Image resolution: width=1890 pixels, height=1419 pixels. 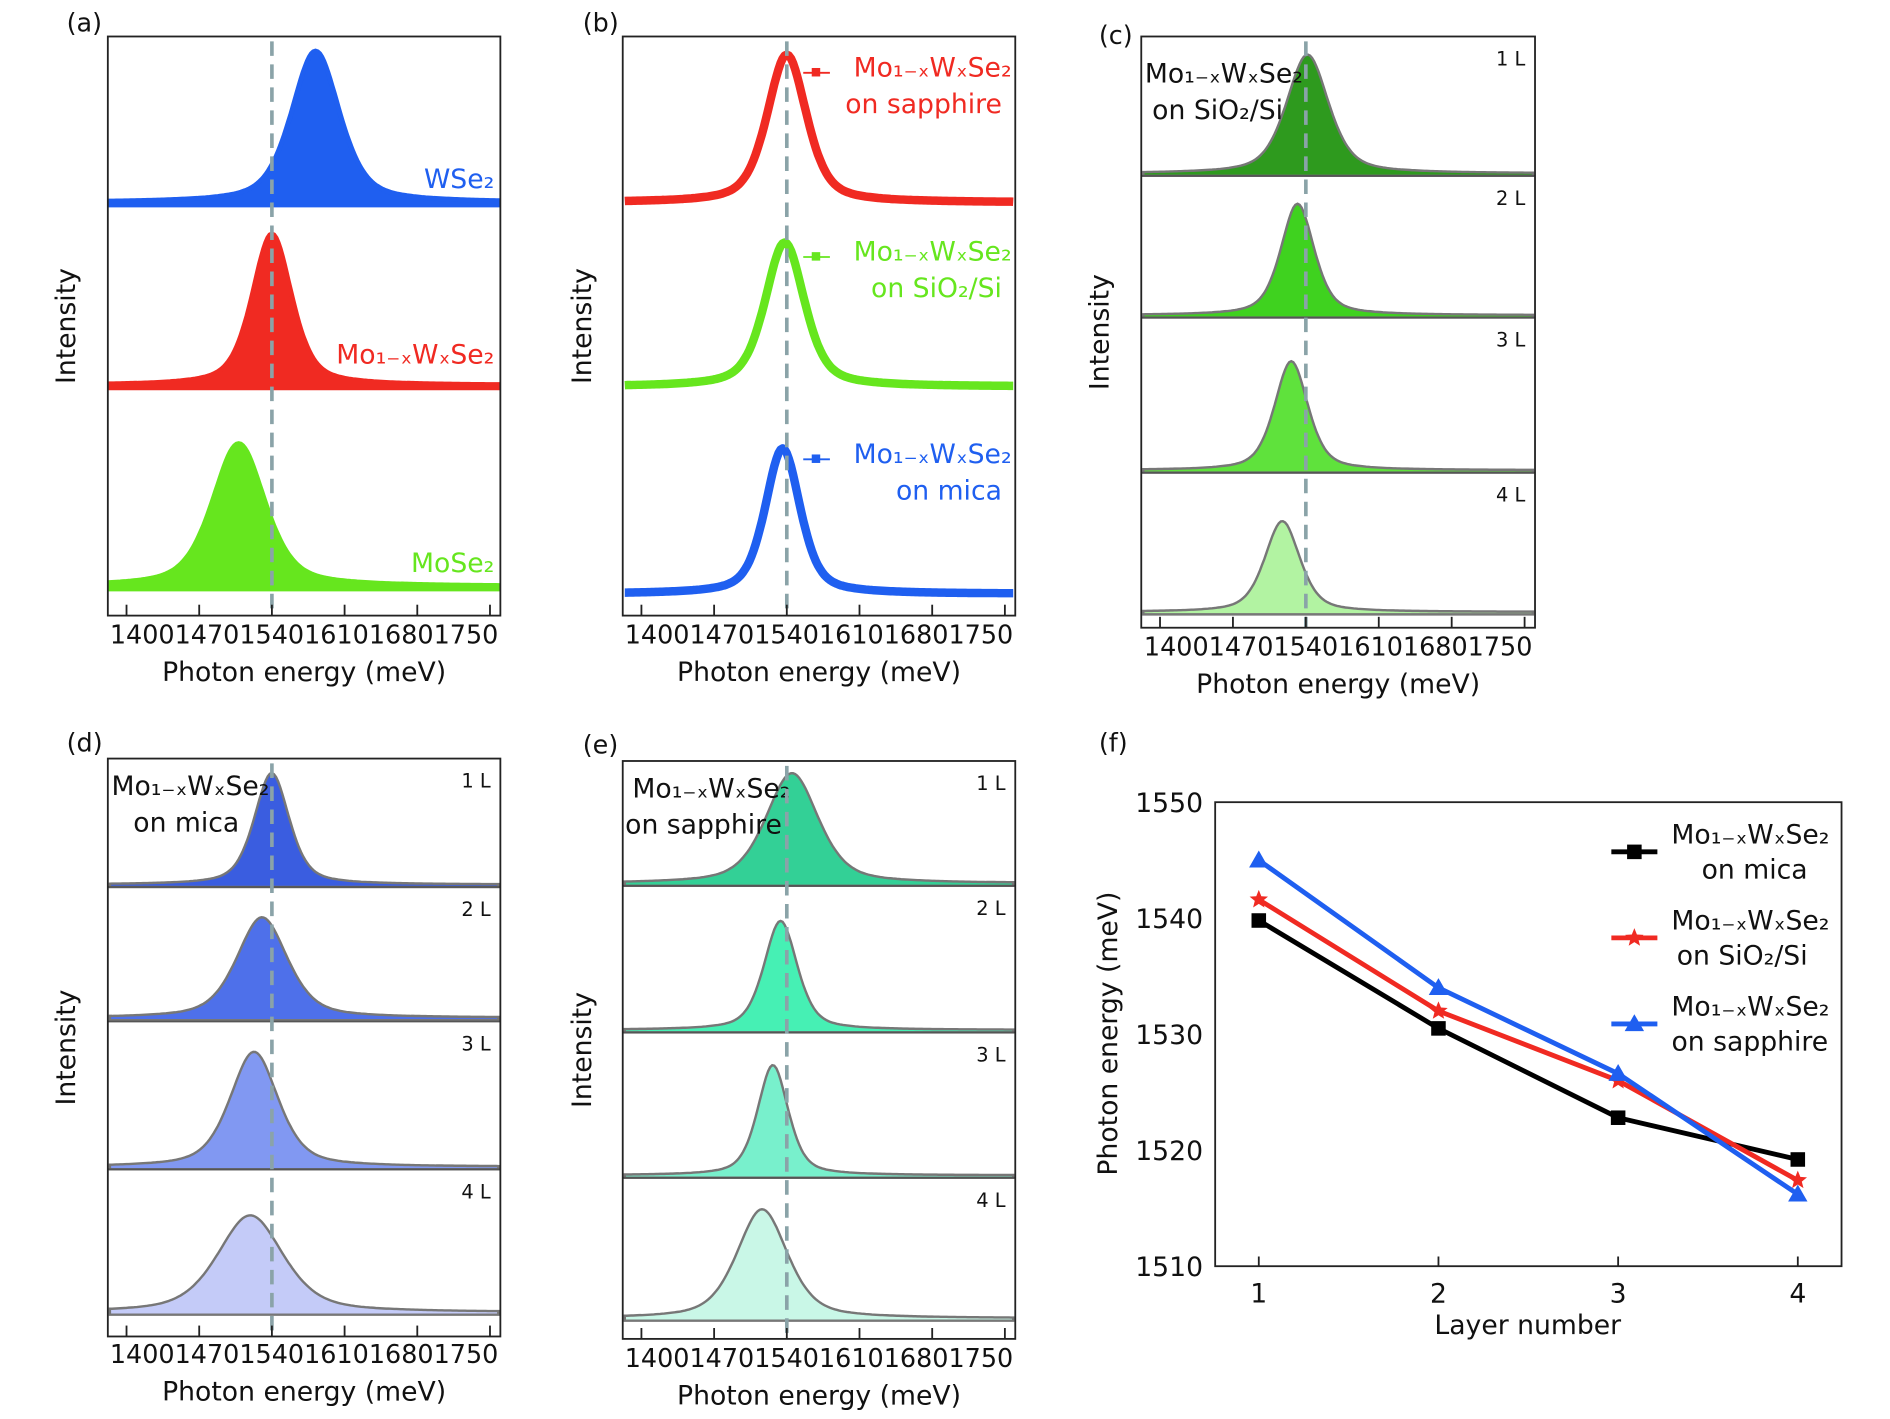 What do you see at coordinates (703, 825) in the screenshot?
I see `panel-title-2: on sapphire` at bounding box center [703, 825].